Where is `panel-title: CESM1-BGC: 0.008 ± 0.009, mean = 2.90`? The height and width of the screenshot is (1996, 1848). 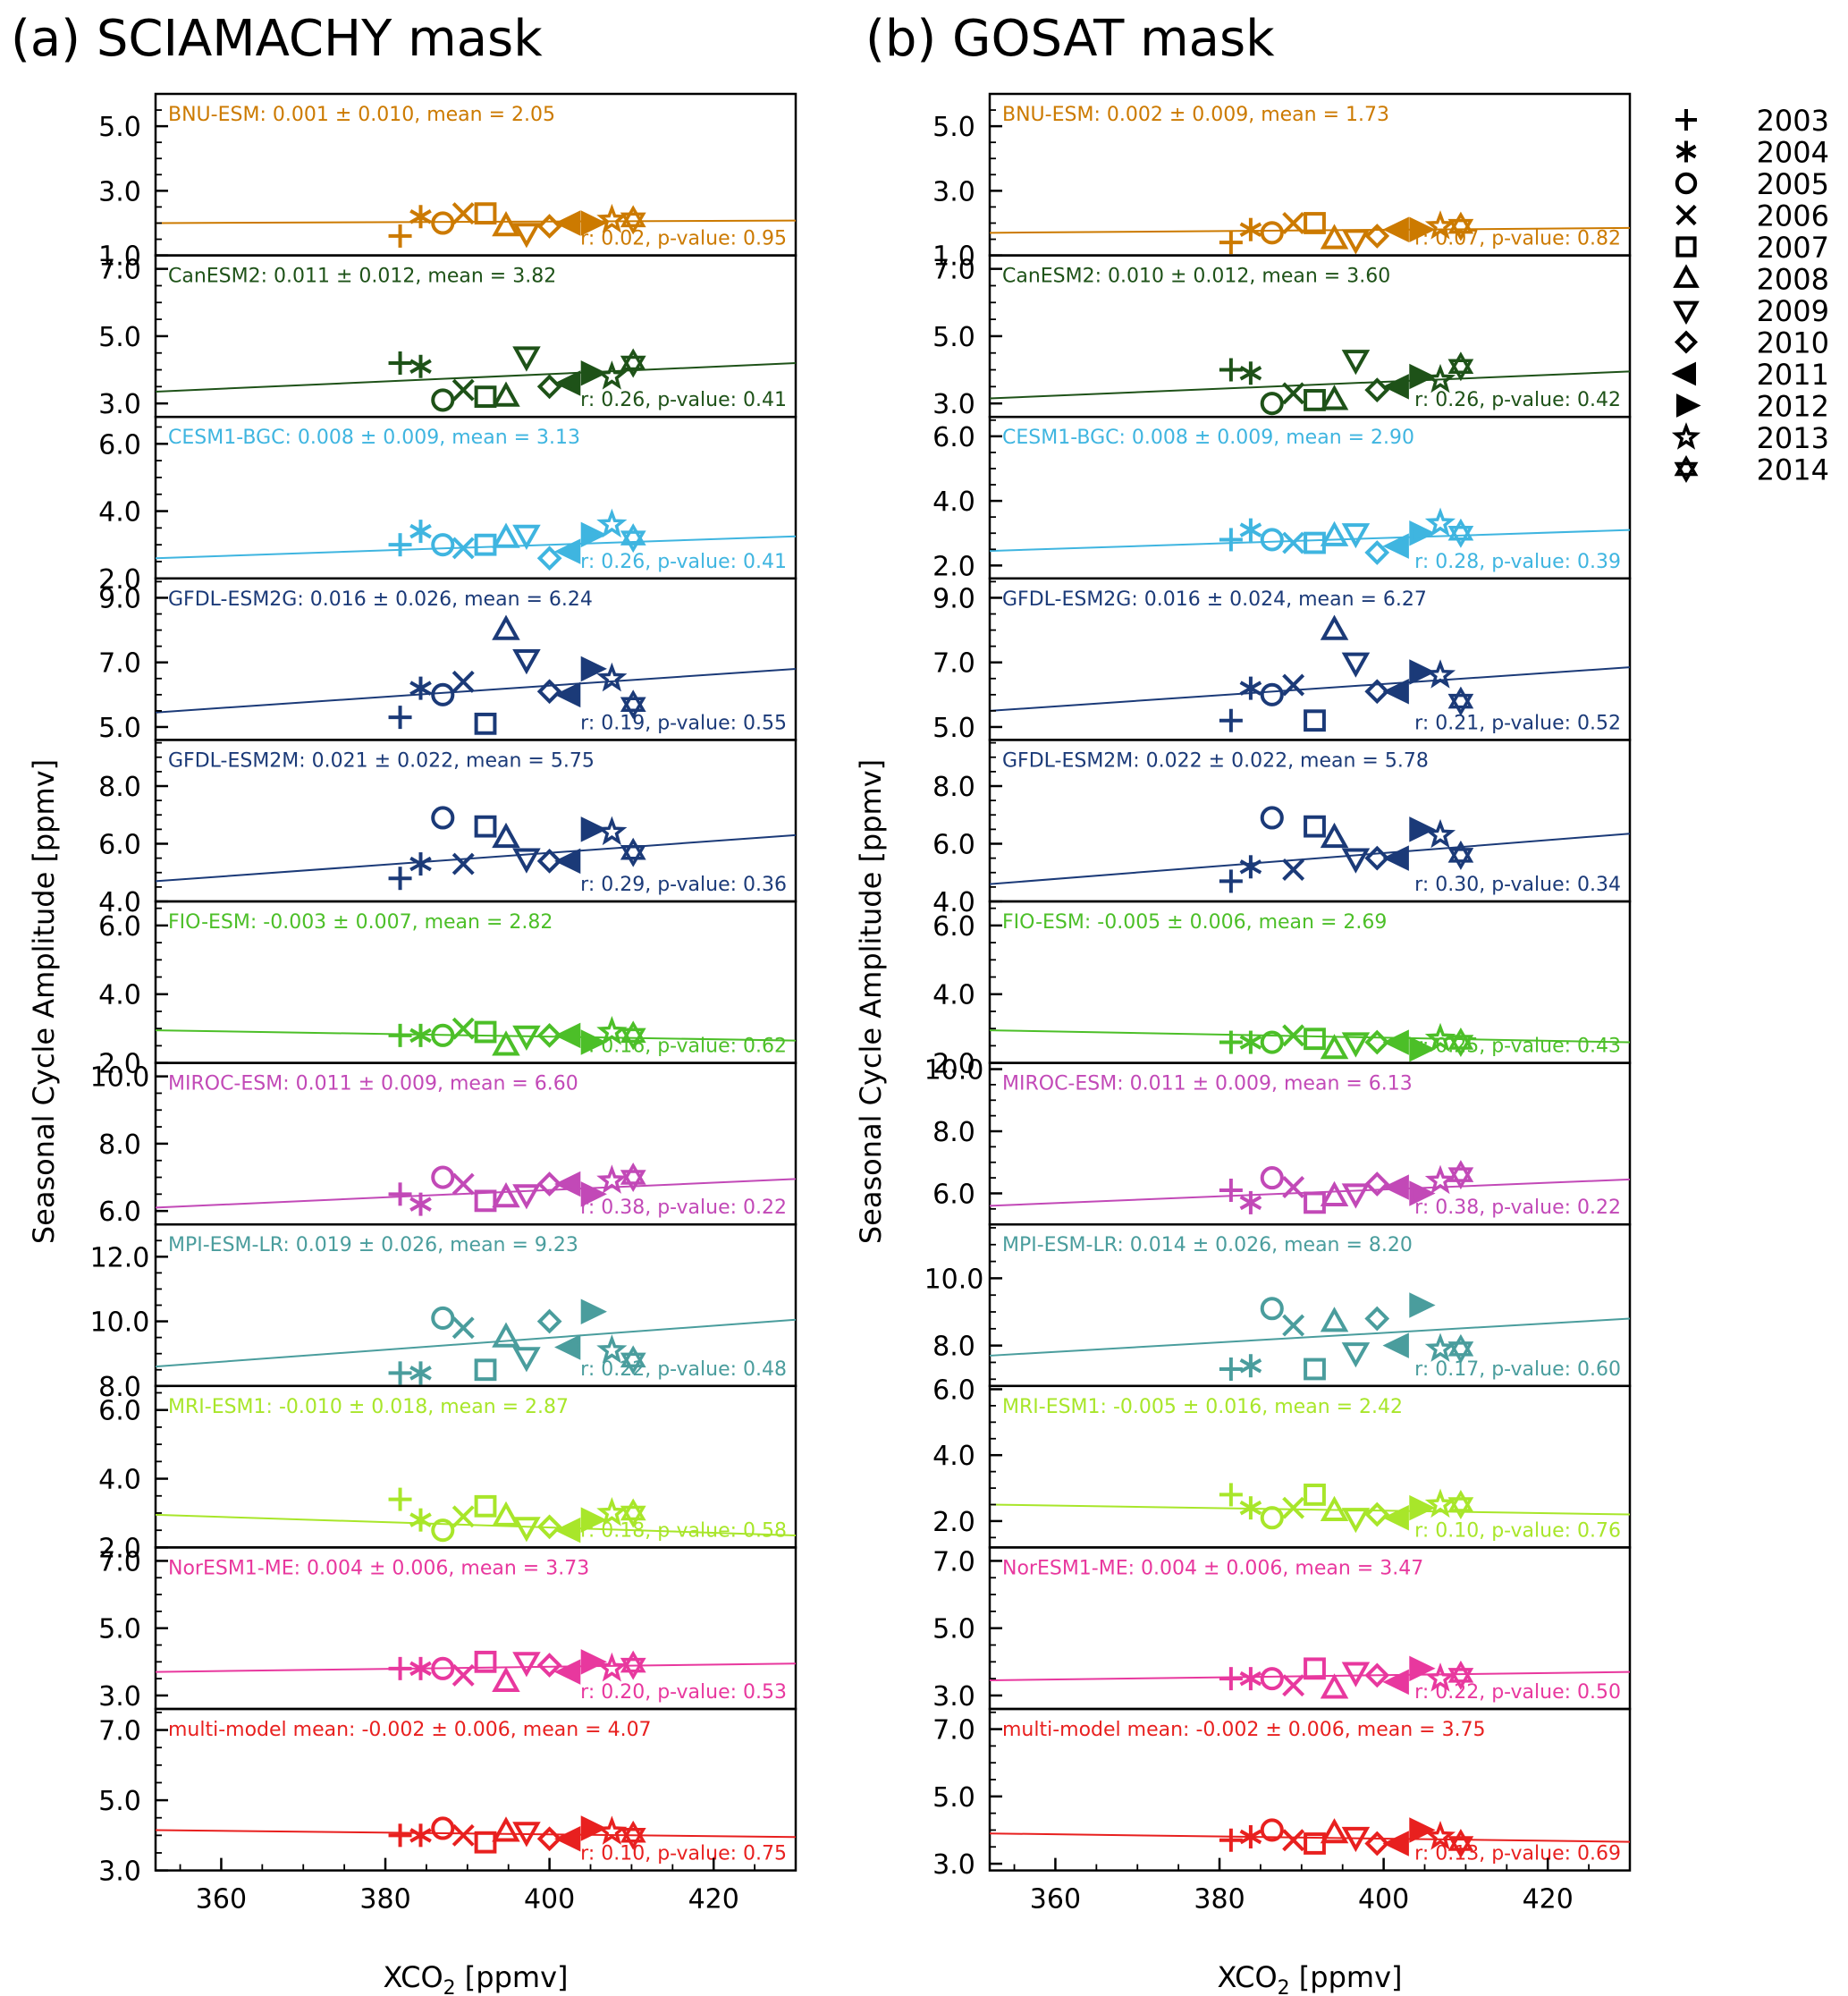 panel-title: CESM1-BGC: 0.008 ± 0.009, mean = 2.90 is located at coordinates (1208, 438).